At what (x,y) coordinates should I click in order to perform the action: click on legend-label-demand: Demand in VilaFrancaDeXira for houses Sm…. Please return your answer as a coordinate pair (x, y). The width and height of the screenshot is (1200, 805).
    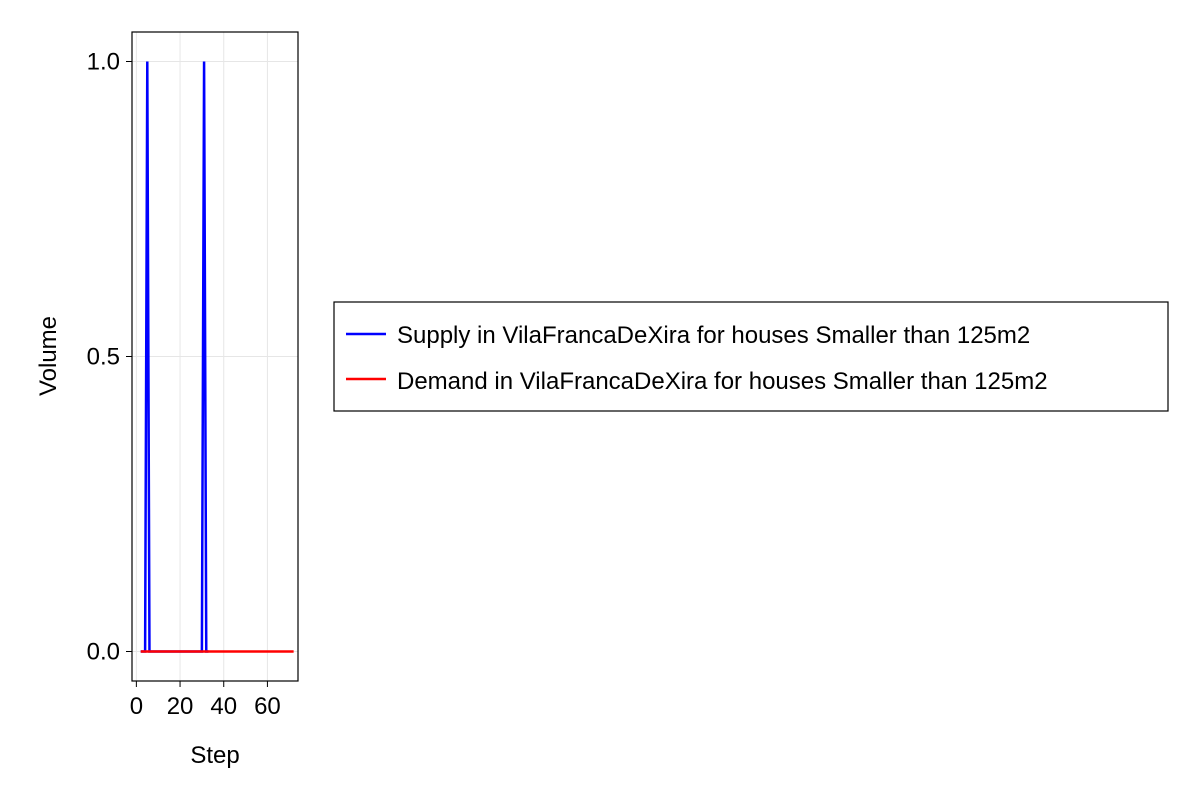
    Looking at the image, I should click on (722, 381).